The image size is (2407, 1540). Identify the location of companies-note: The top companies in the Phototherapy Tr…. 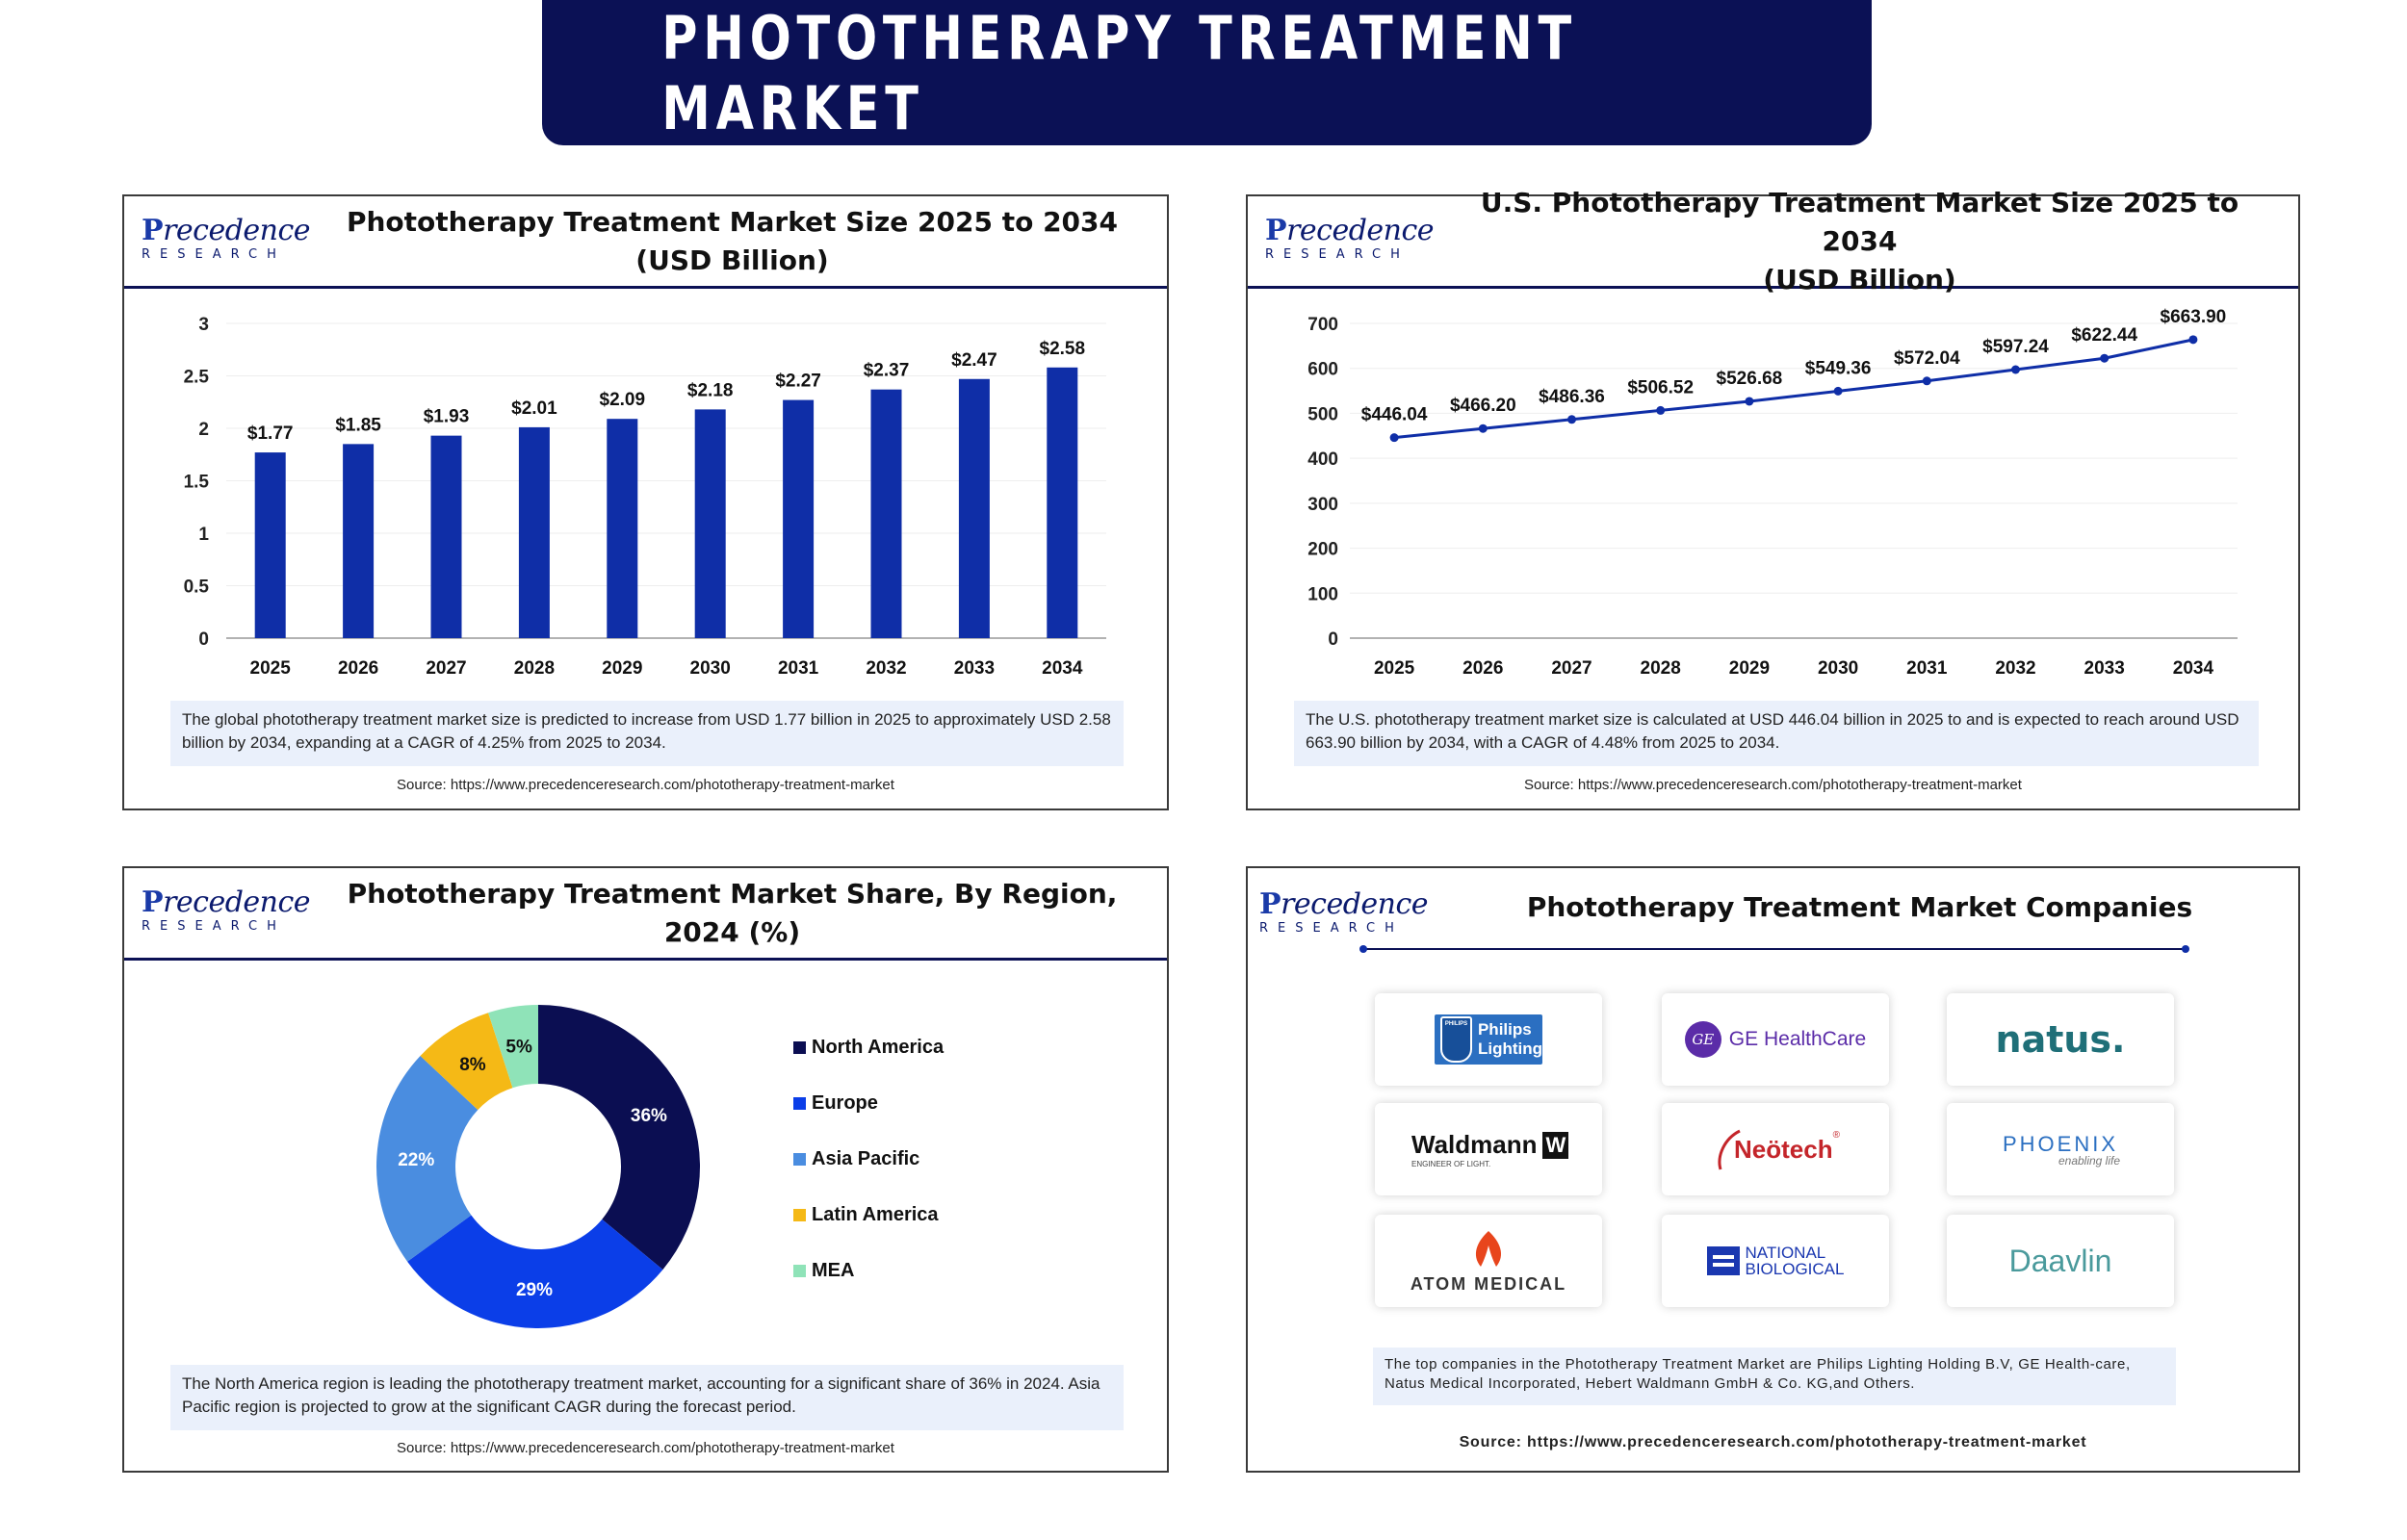
(1774, 1376).